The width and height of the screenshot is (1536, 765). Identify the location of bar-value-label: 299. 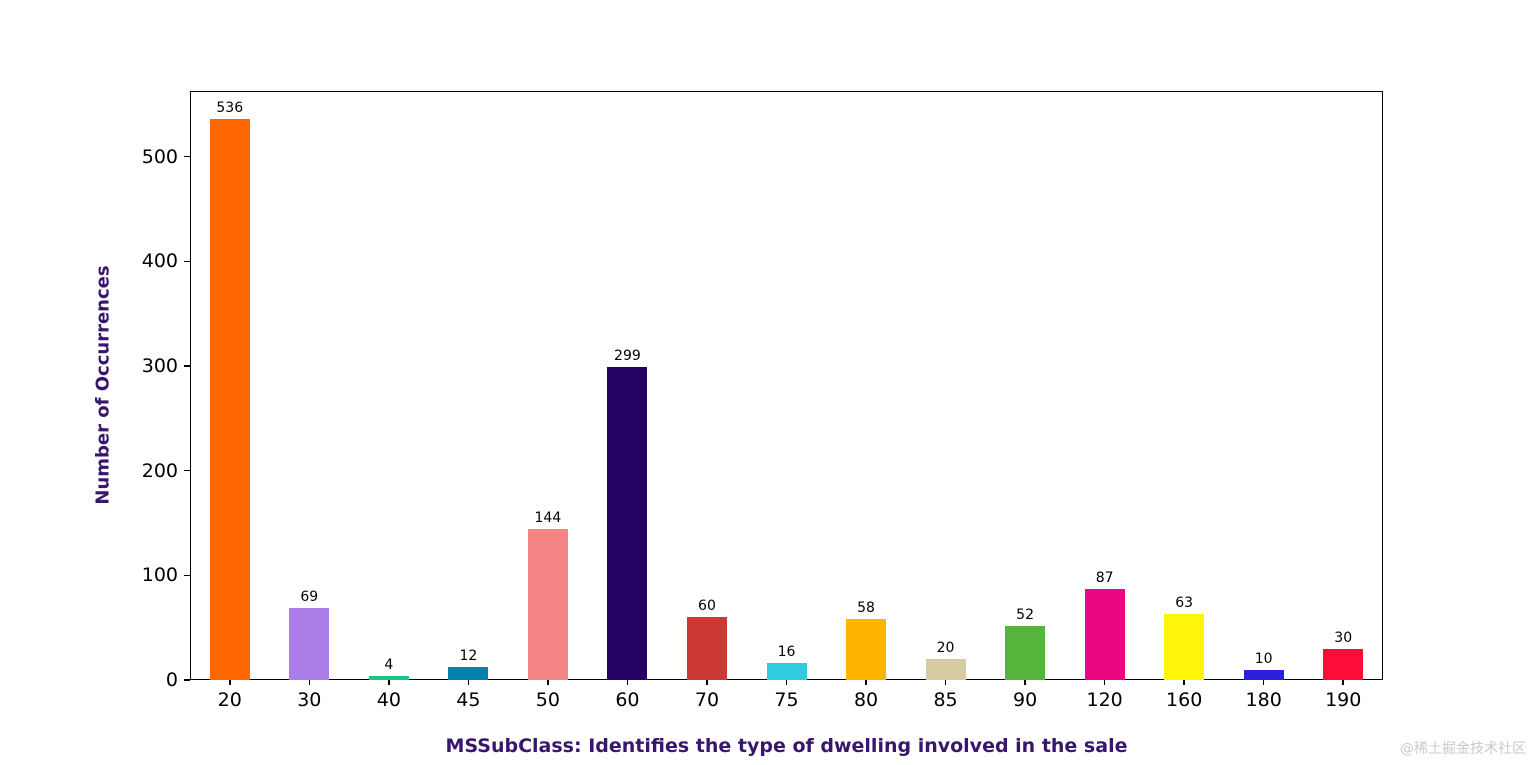
(627, 356).